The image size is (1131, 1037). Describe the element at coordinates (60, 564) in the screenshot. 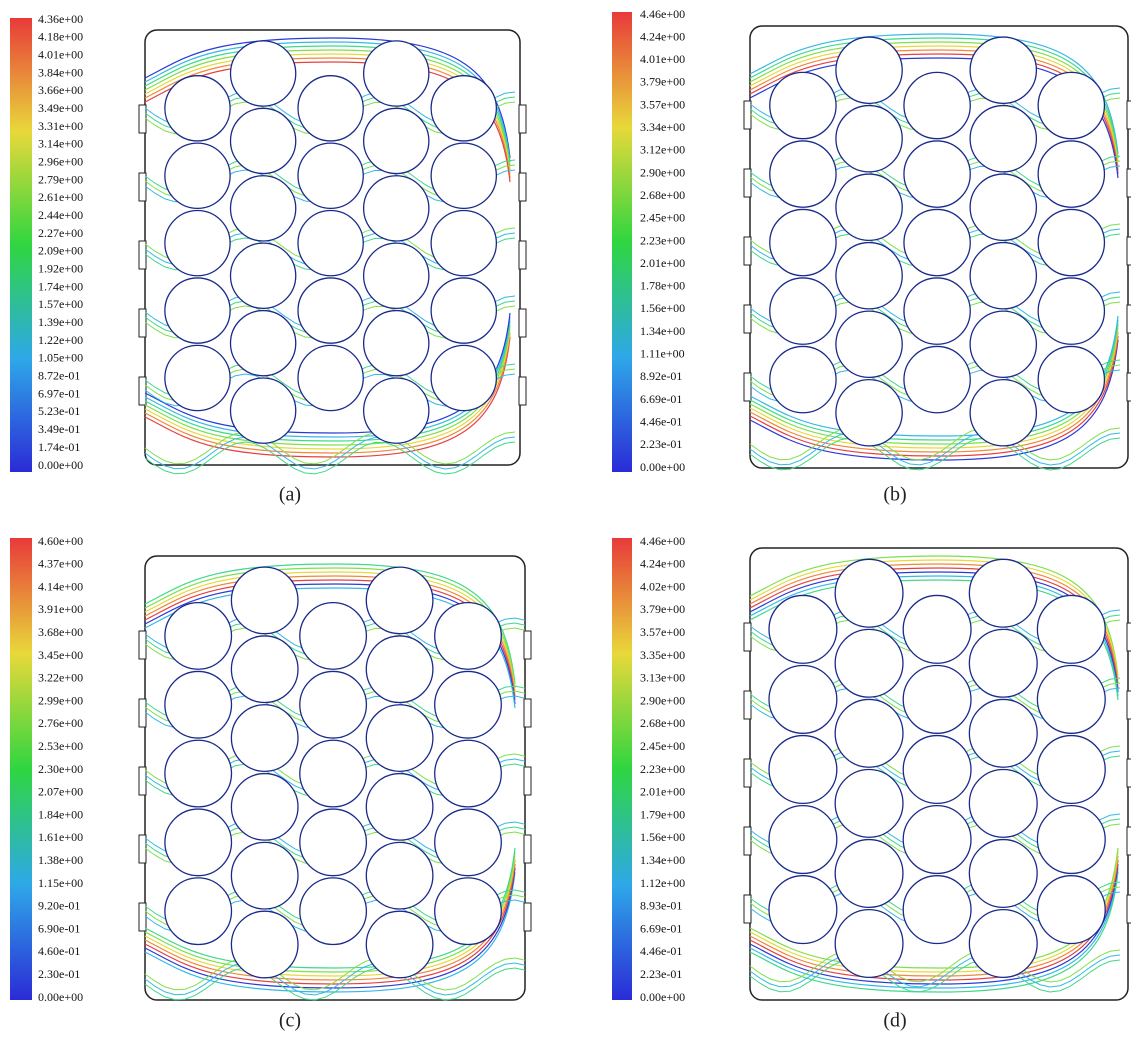

I see `colorbar-label: 4.37e+00` at that location.